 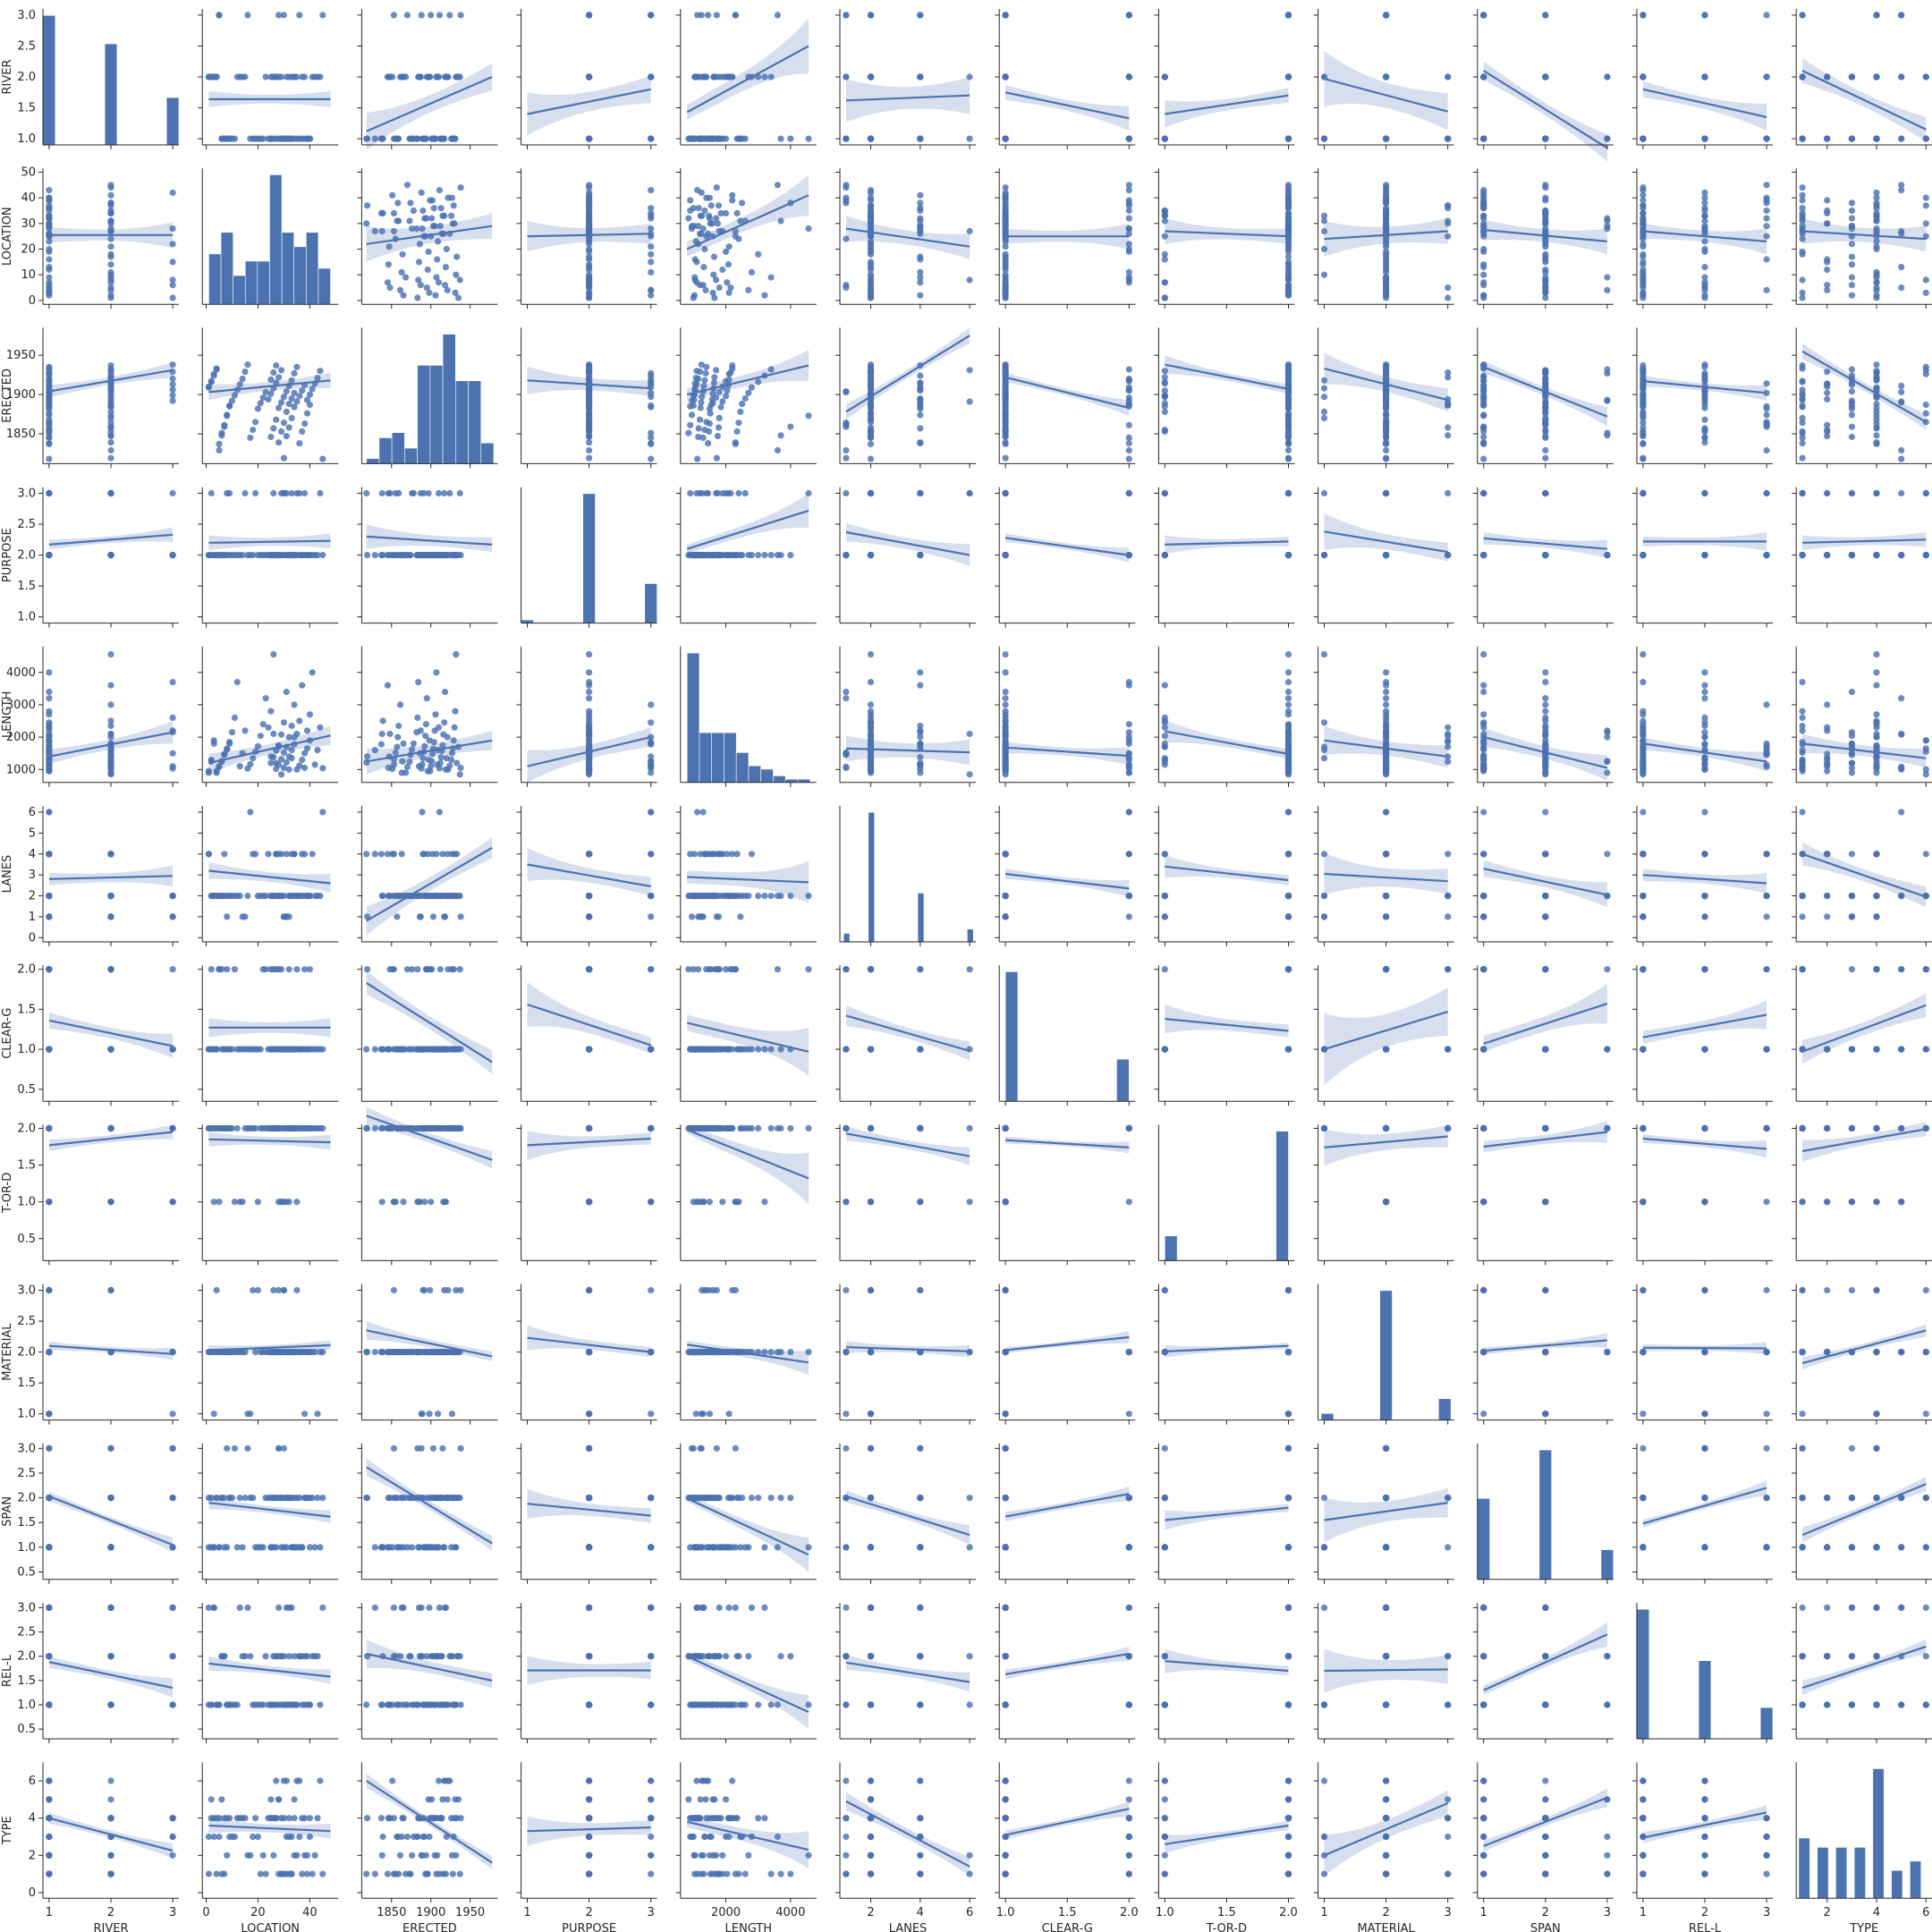 I want to click on y-tick-label-length-0: 1000, so click(x=21, y=769).